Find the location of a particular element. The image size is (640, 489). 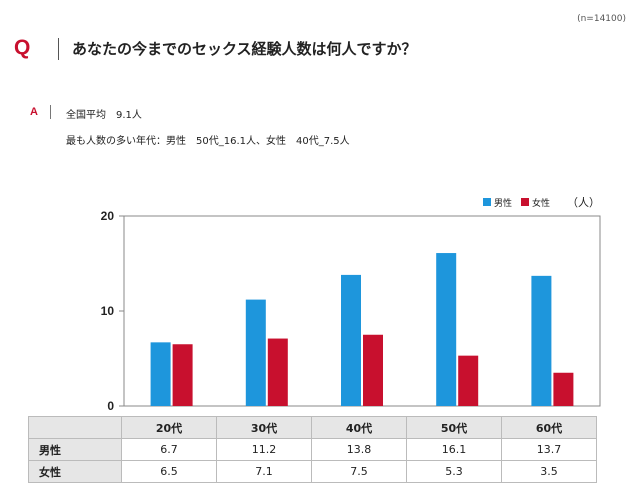

table-cell: 16.1 is located at coordinates (454, 449).